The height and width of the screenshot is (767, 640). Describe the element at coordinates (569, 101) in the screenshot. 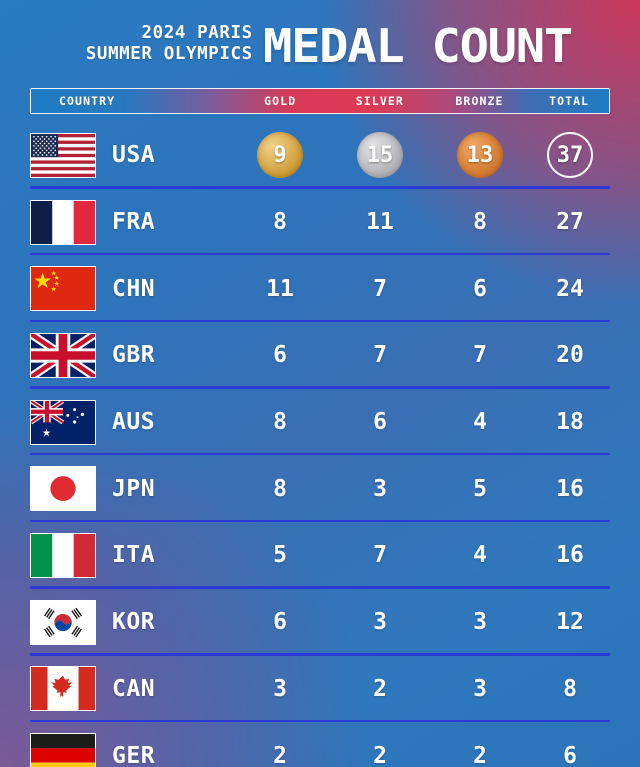

I see `column-header-total: TOTAL` at that location.